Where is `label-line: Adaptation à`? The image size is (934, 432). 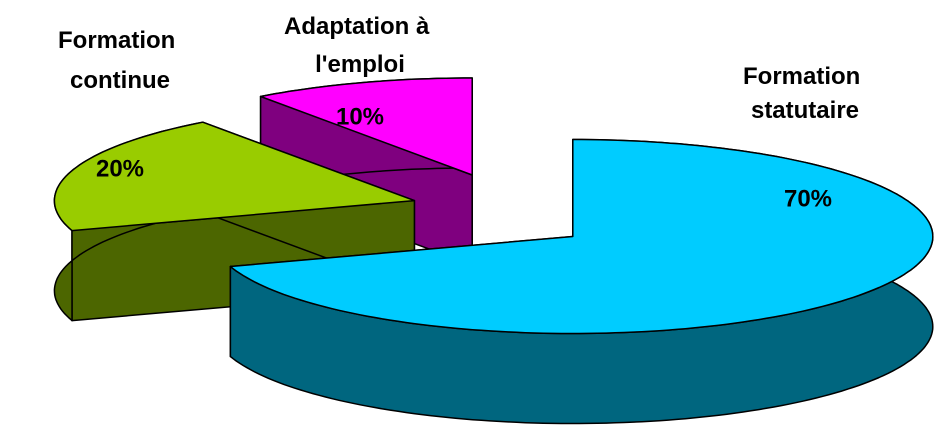 label-line: Adaptation à is located at coordinates (360, 26).